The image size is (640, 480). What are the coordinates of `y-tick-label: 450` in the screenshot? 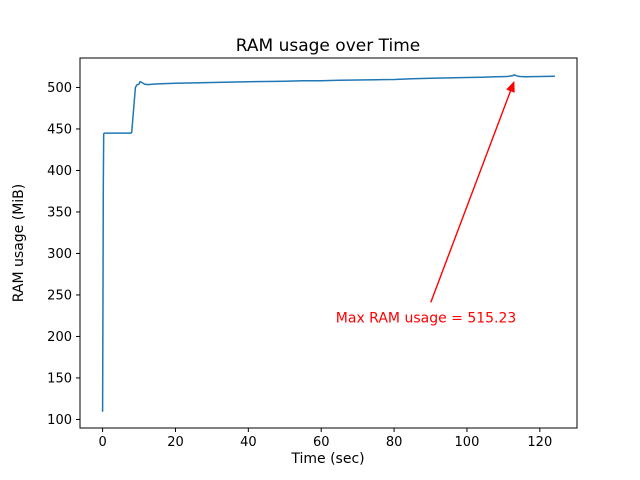 It's located at (59, 129).